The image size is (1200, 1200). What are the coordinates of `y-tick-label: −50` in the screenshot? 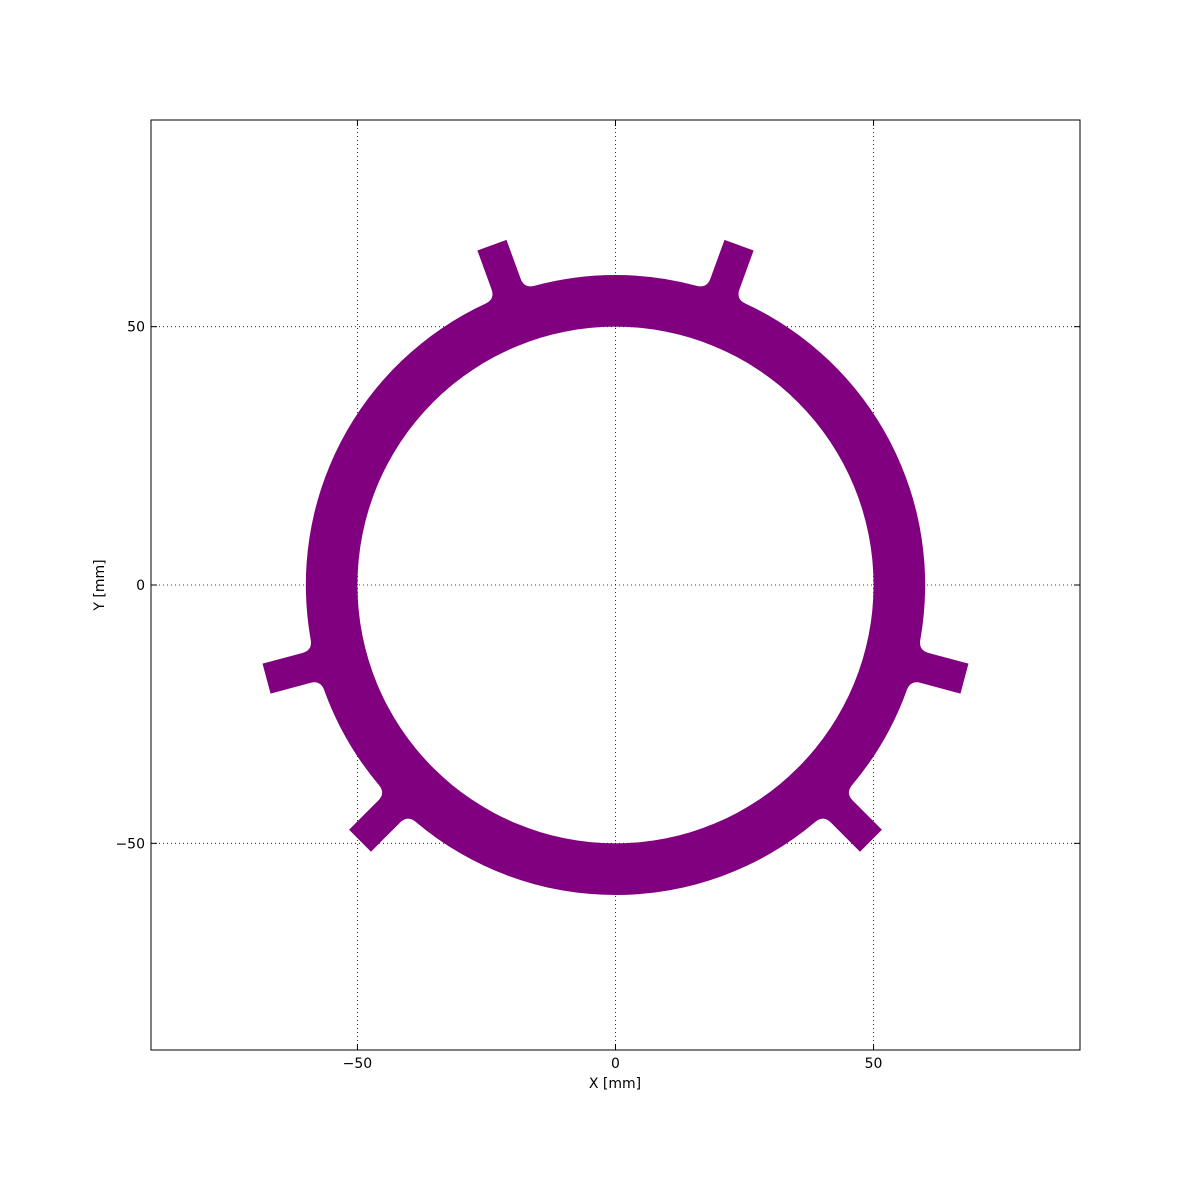 It's located at (130, 844).